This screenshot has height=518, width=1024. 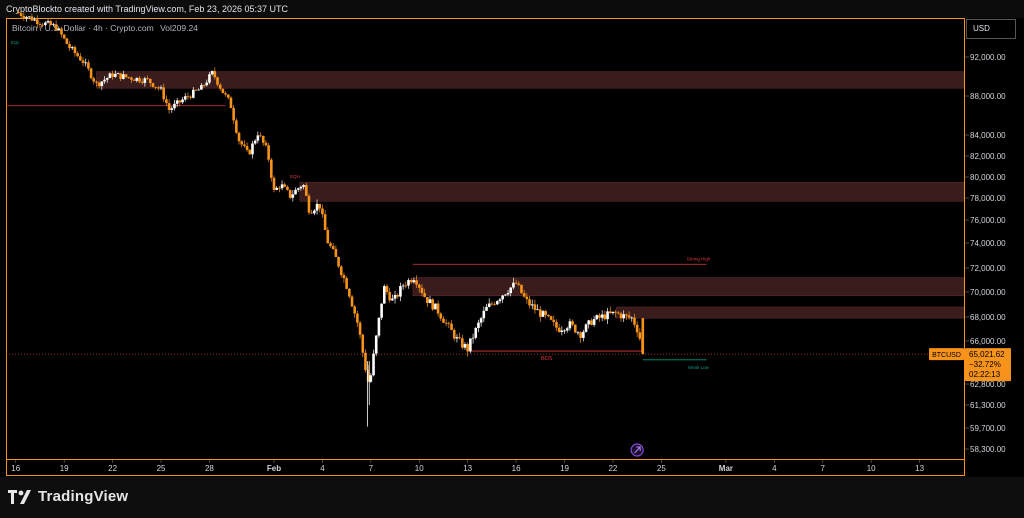 What do you see at coordinates (988, 365) in the screenshot?
I see `price-tag` at bounding box center [988, 365].